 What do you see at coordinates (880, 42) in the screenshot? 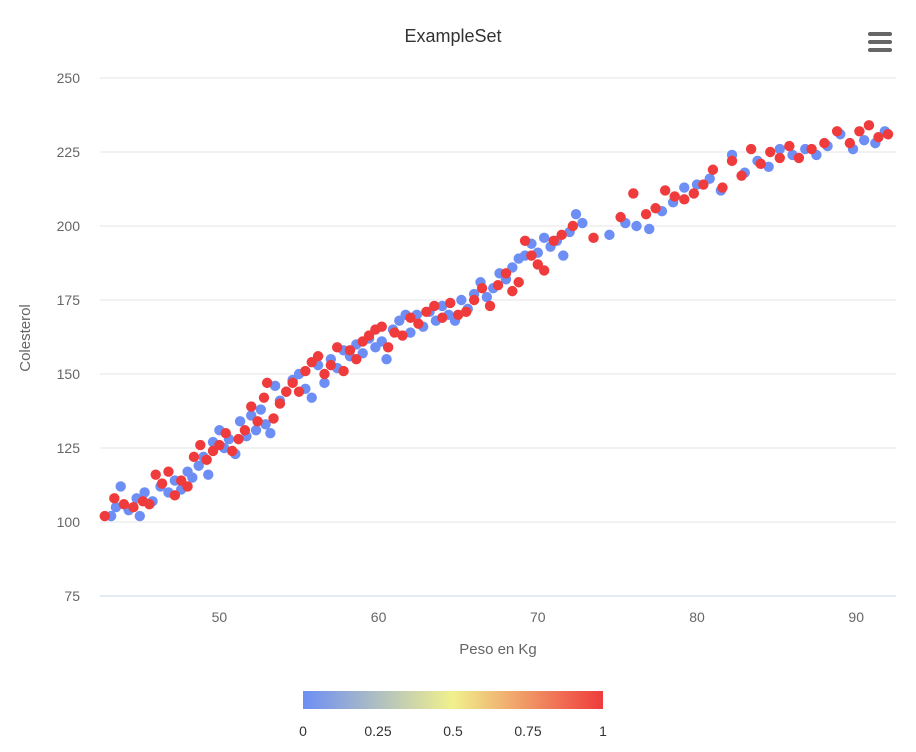
I see `chart-menu-icon` at bounding box center [880, 42].